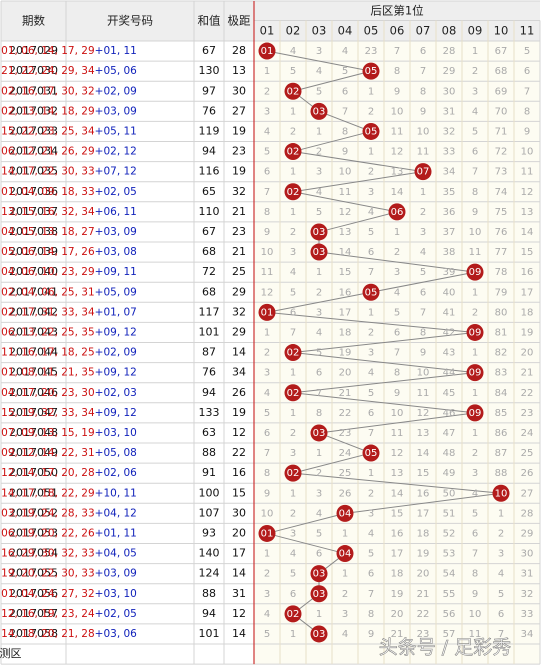 This screenshot has height=667, width=547. What do you see at coordinates (33, 50) in the screenshot?
I see `issue: 2017029` at bounding box center [33, 50].